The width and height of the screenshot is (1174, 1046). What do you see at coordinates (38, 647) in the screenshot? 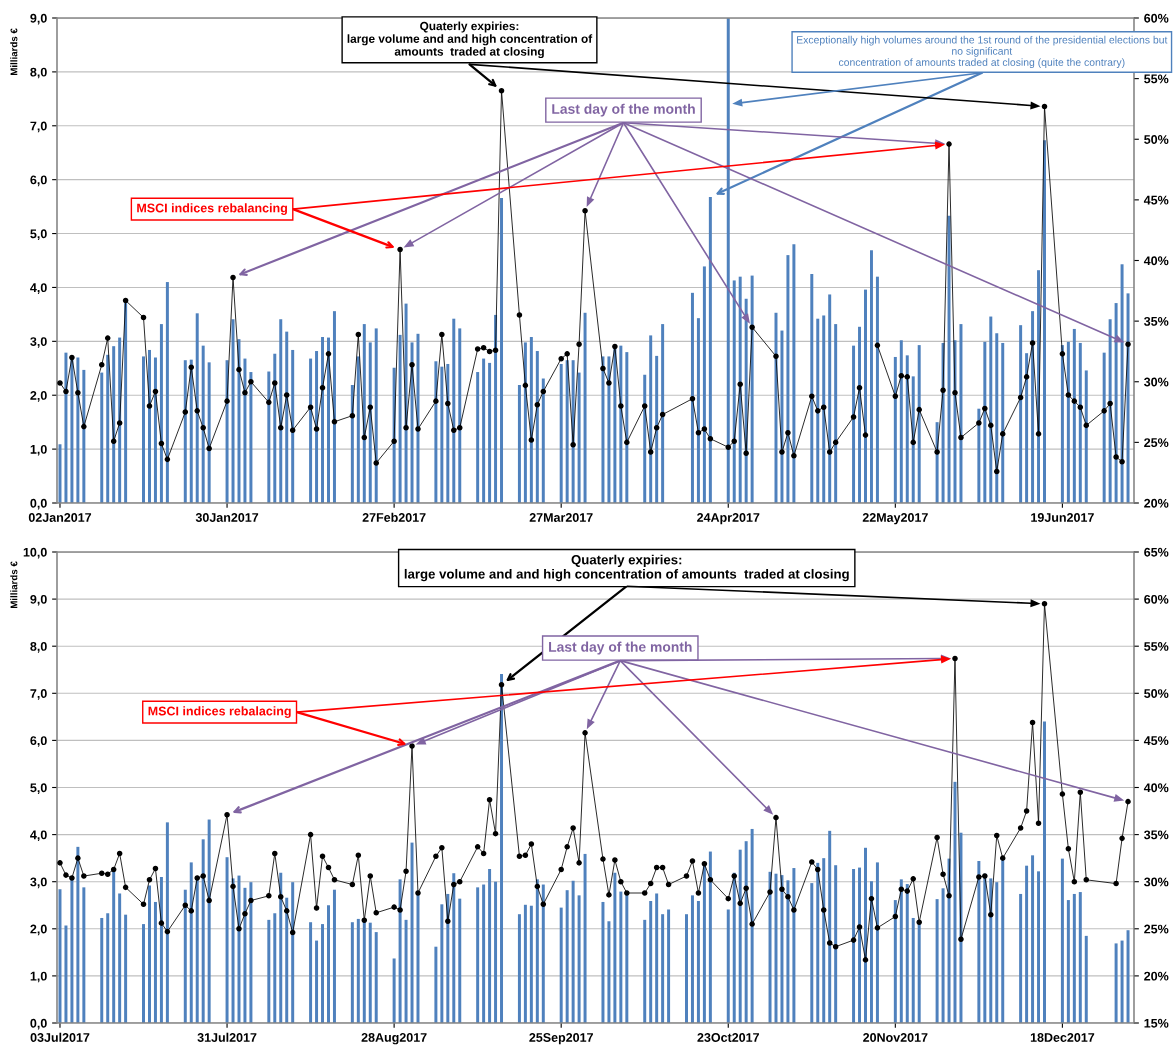
I see `y-tick-label: 8,0` at bounding box center [38, 647].